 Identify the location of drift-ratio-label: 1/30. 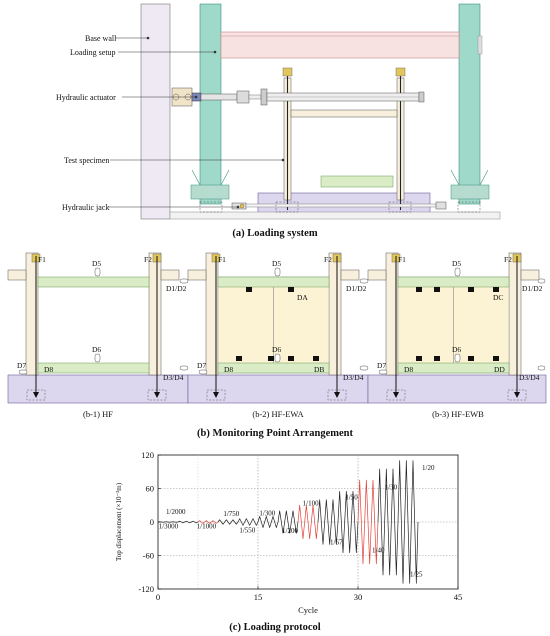
(391, 488).